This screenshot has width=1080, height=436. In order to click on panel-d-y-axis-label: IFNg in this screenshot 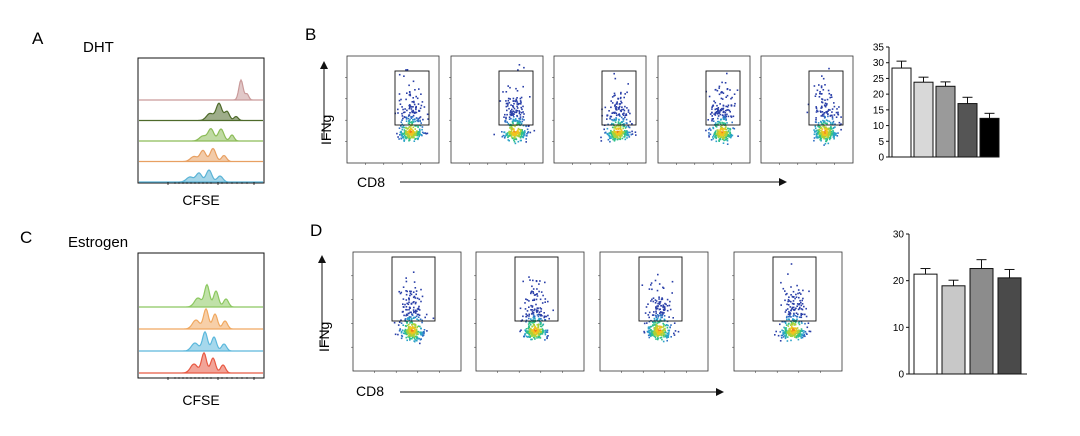, I will do `click(324, 337)`.